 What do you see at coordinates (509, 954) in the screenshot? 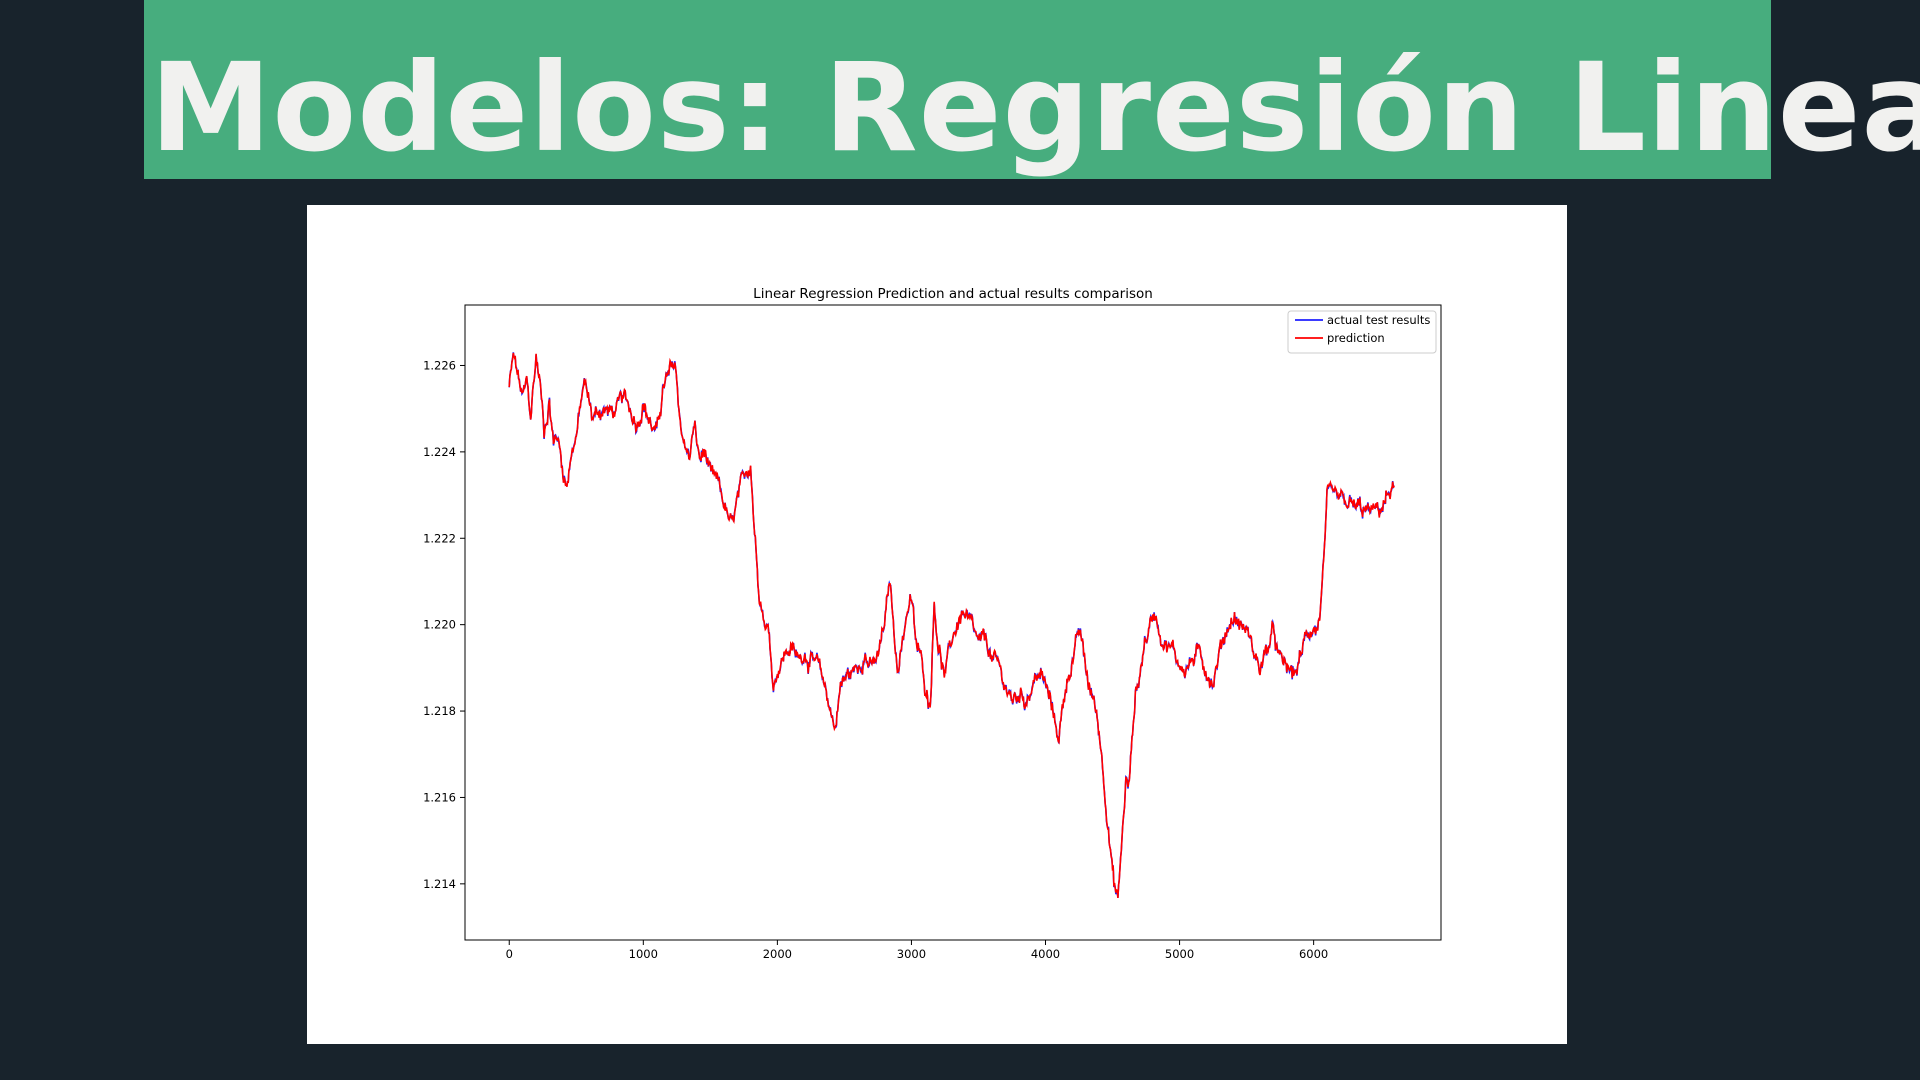
I see `x-tick-label: 0` at bounding box center [509, 954].